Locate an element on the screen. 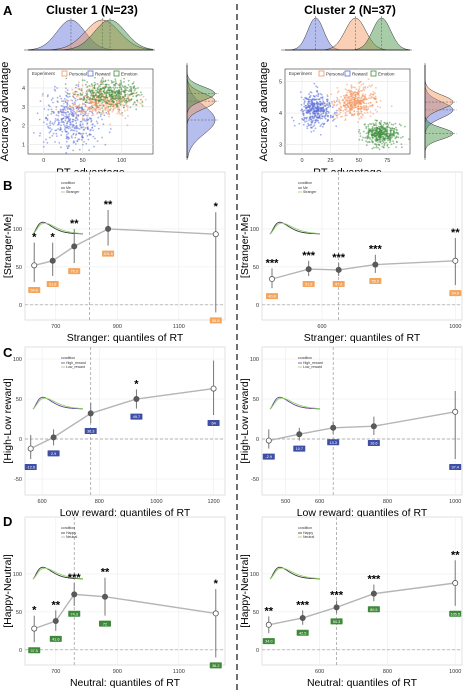 Image resolution: width=474 pixels, height=697 pixels. value-badge-label: 41.6 is located at coordinates (55, 639).